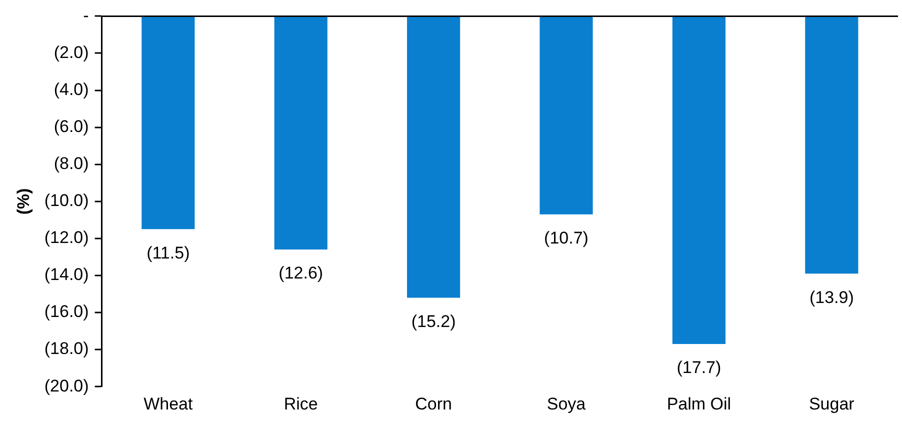 This screenshot has width=902, height=423. I want to click on y-tick-label: (6.0), so click(71, 126).